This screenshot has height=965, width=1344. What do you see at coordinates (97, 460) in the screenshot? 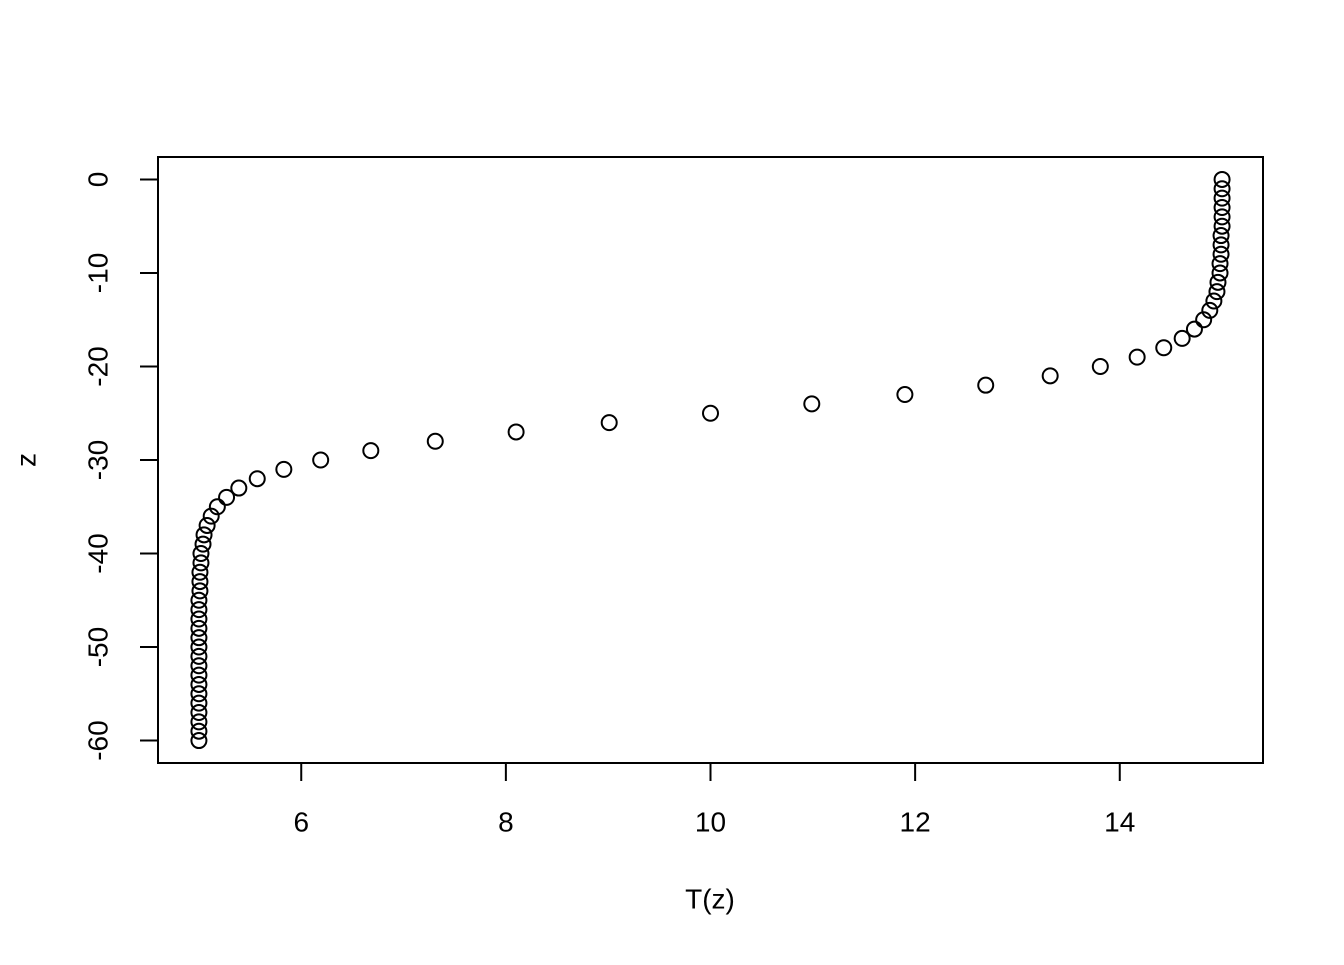
I see `y-tick-label: -30` at bounding box center [97, 460].